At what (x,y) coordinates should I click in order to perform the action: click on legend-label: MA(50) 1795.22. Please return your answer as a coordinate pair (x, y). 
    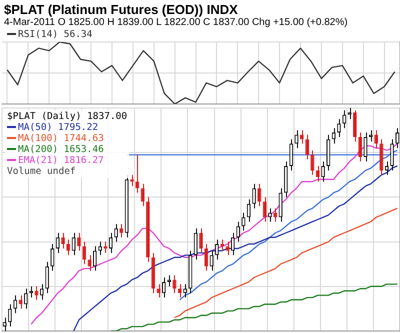
    Looking at the image, I should click on (58, 127).